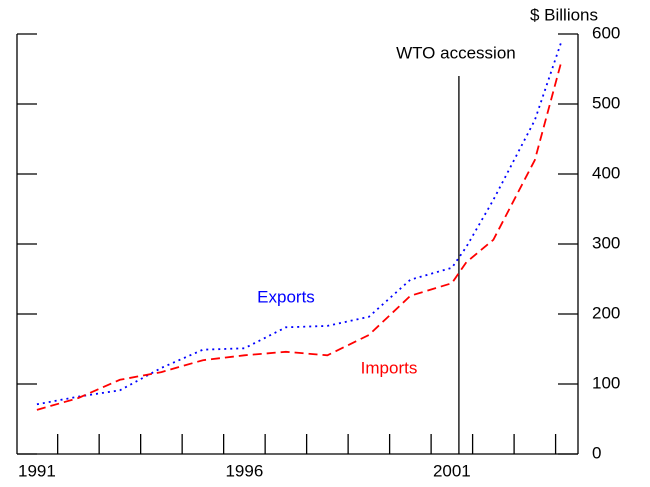 Image resolution: width=650 pixels, height=487 pixels. Describe the element at coordinates (606, 242) in the screenshot. I see `y-tick-label: 300` at that location.